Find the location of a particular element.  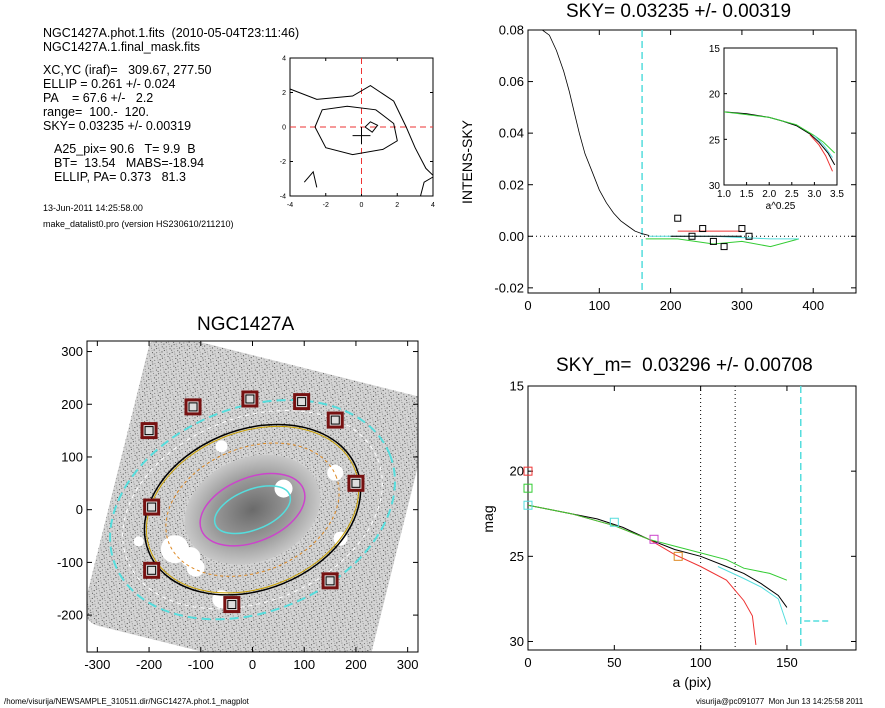

image-ytick-label: -200 is located at coordinates (70, 615).